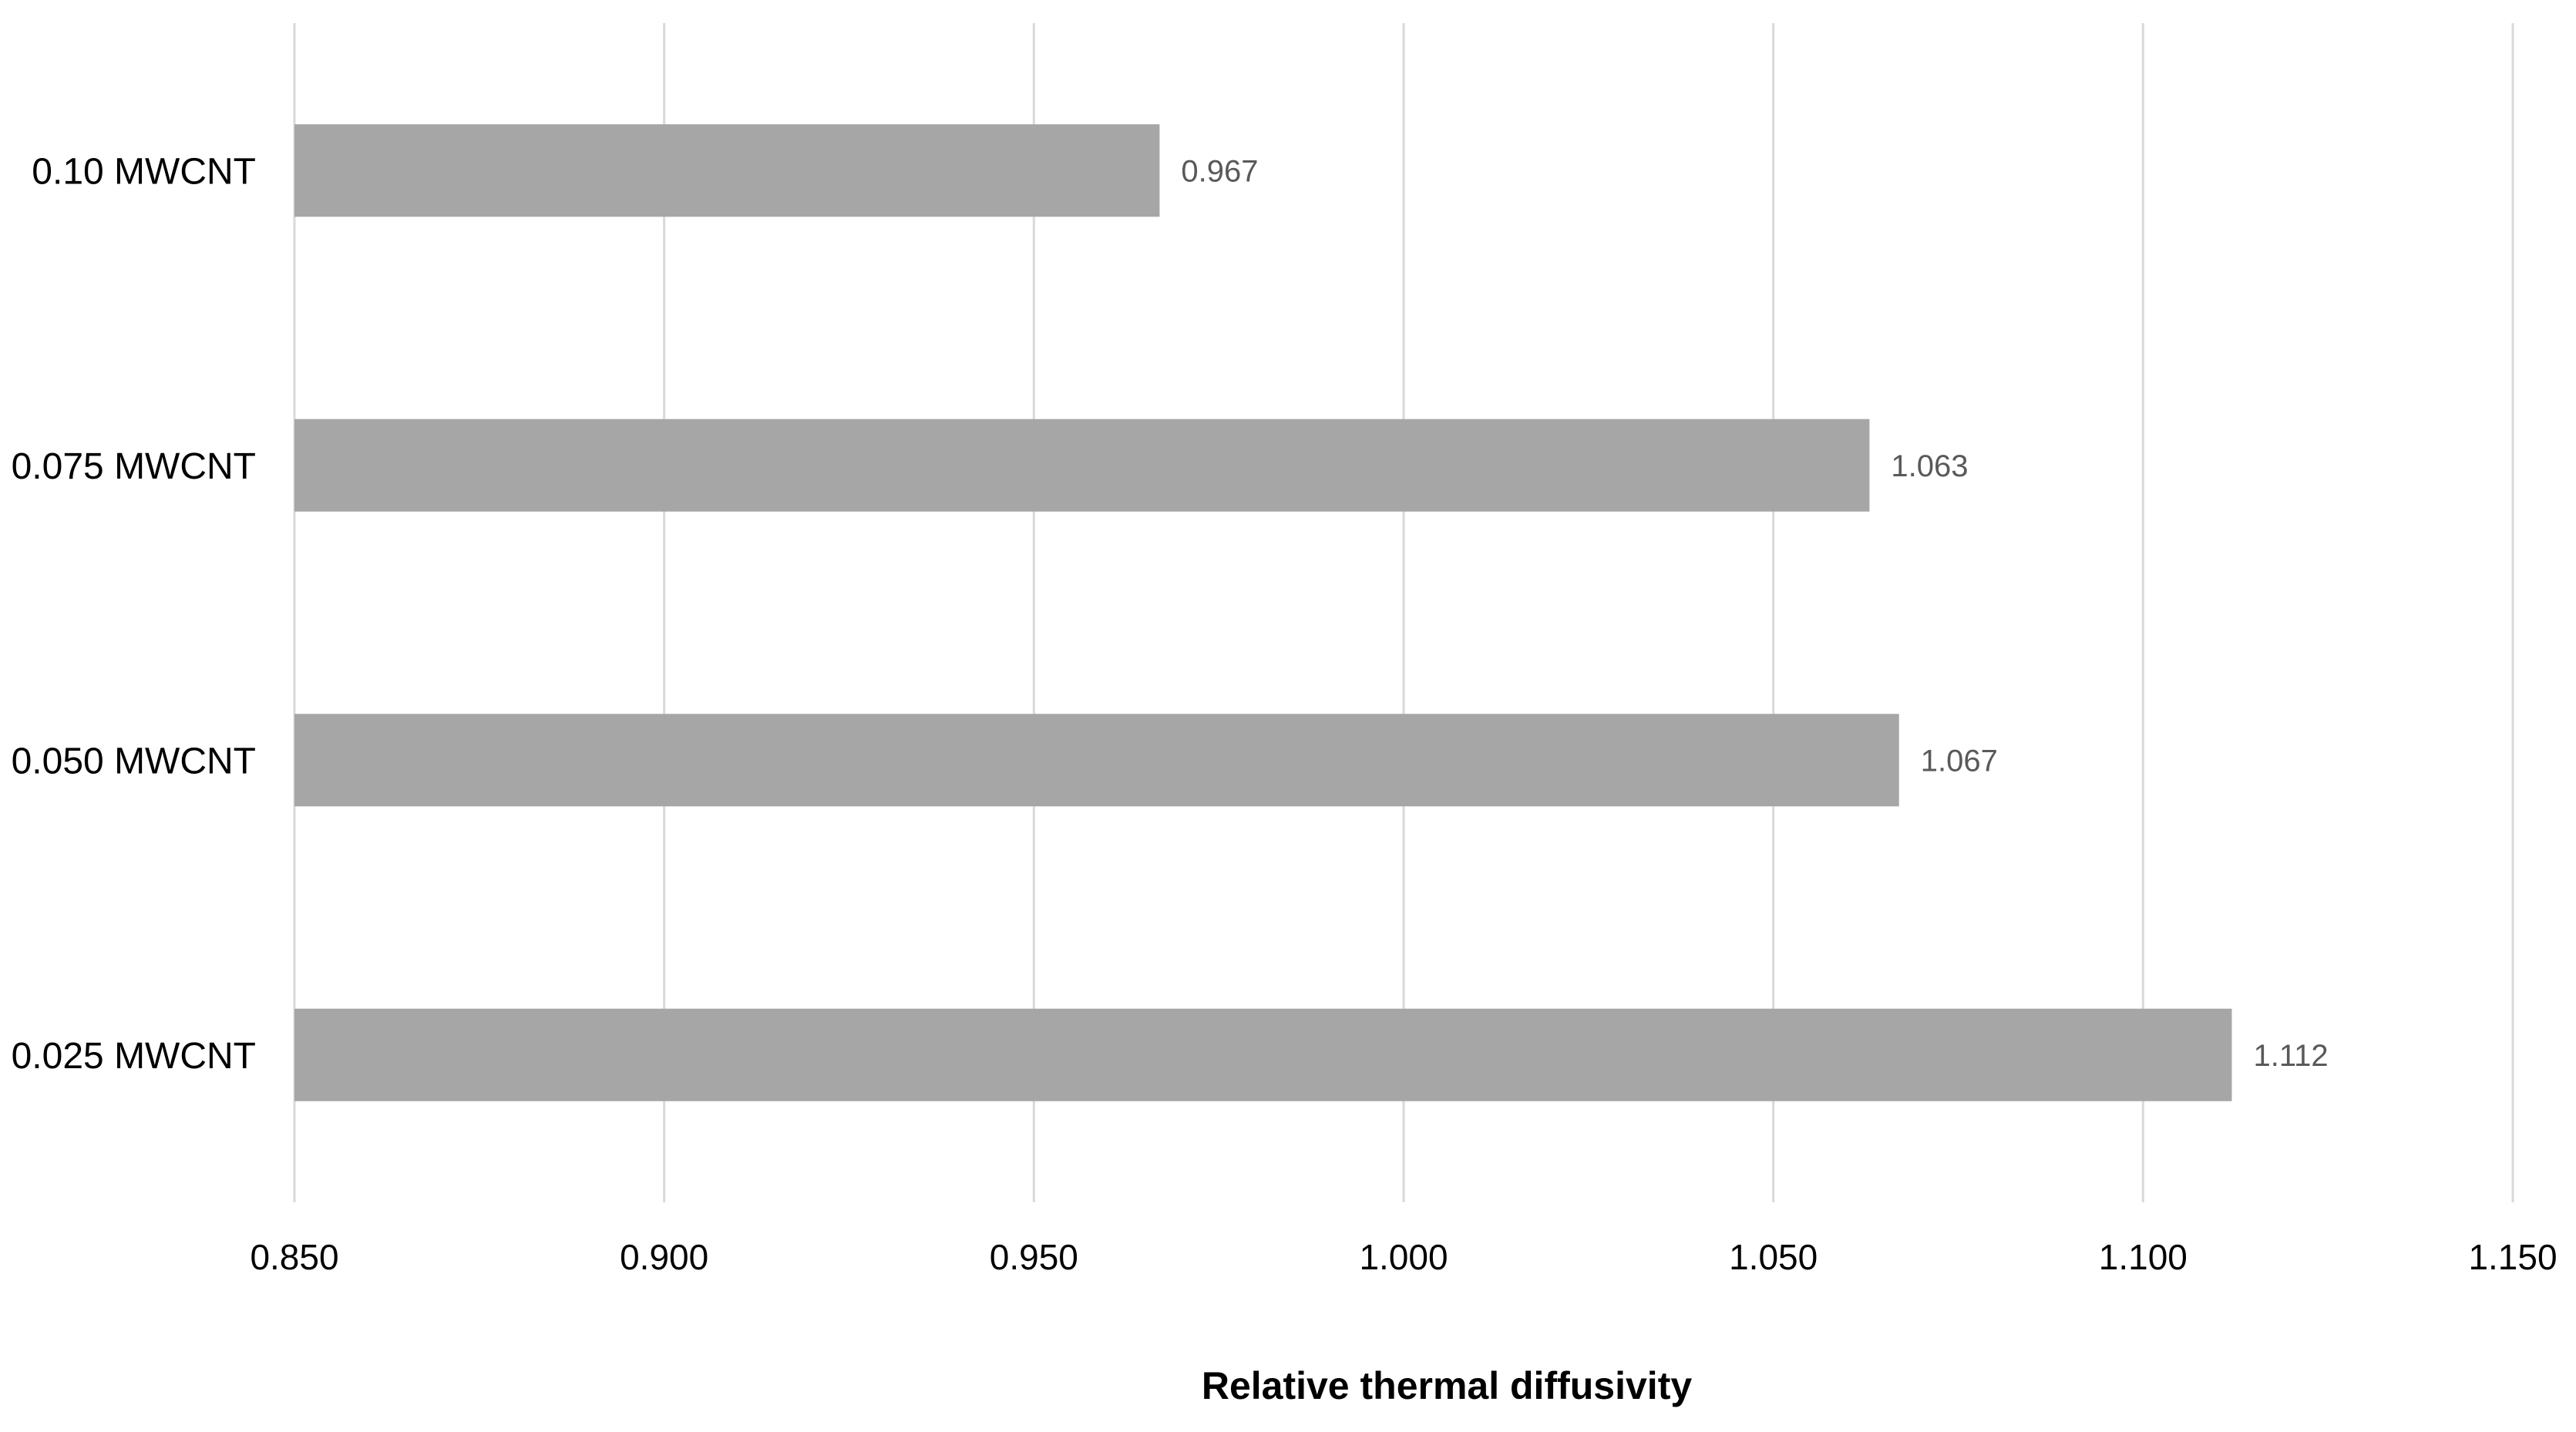  What do you see at coordinates (1773, 1257) in the screenshot?
I see `x-tick-label: 1.050` at bounding box center [1773, 1257].